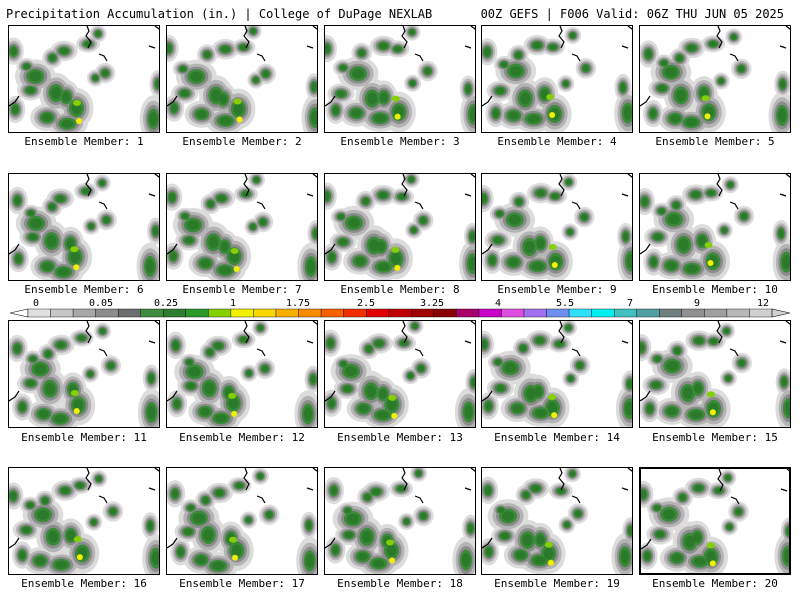 The width and height of the screenshot is (800, 600). I want to click on panel-caption: Ensemble Member: 12, so click(242, 437).